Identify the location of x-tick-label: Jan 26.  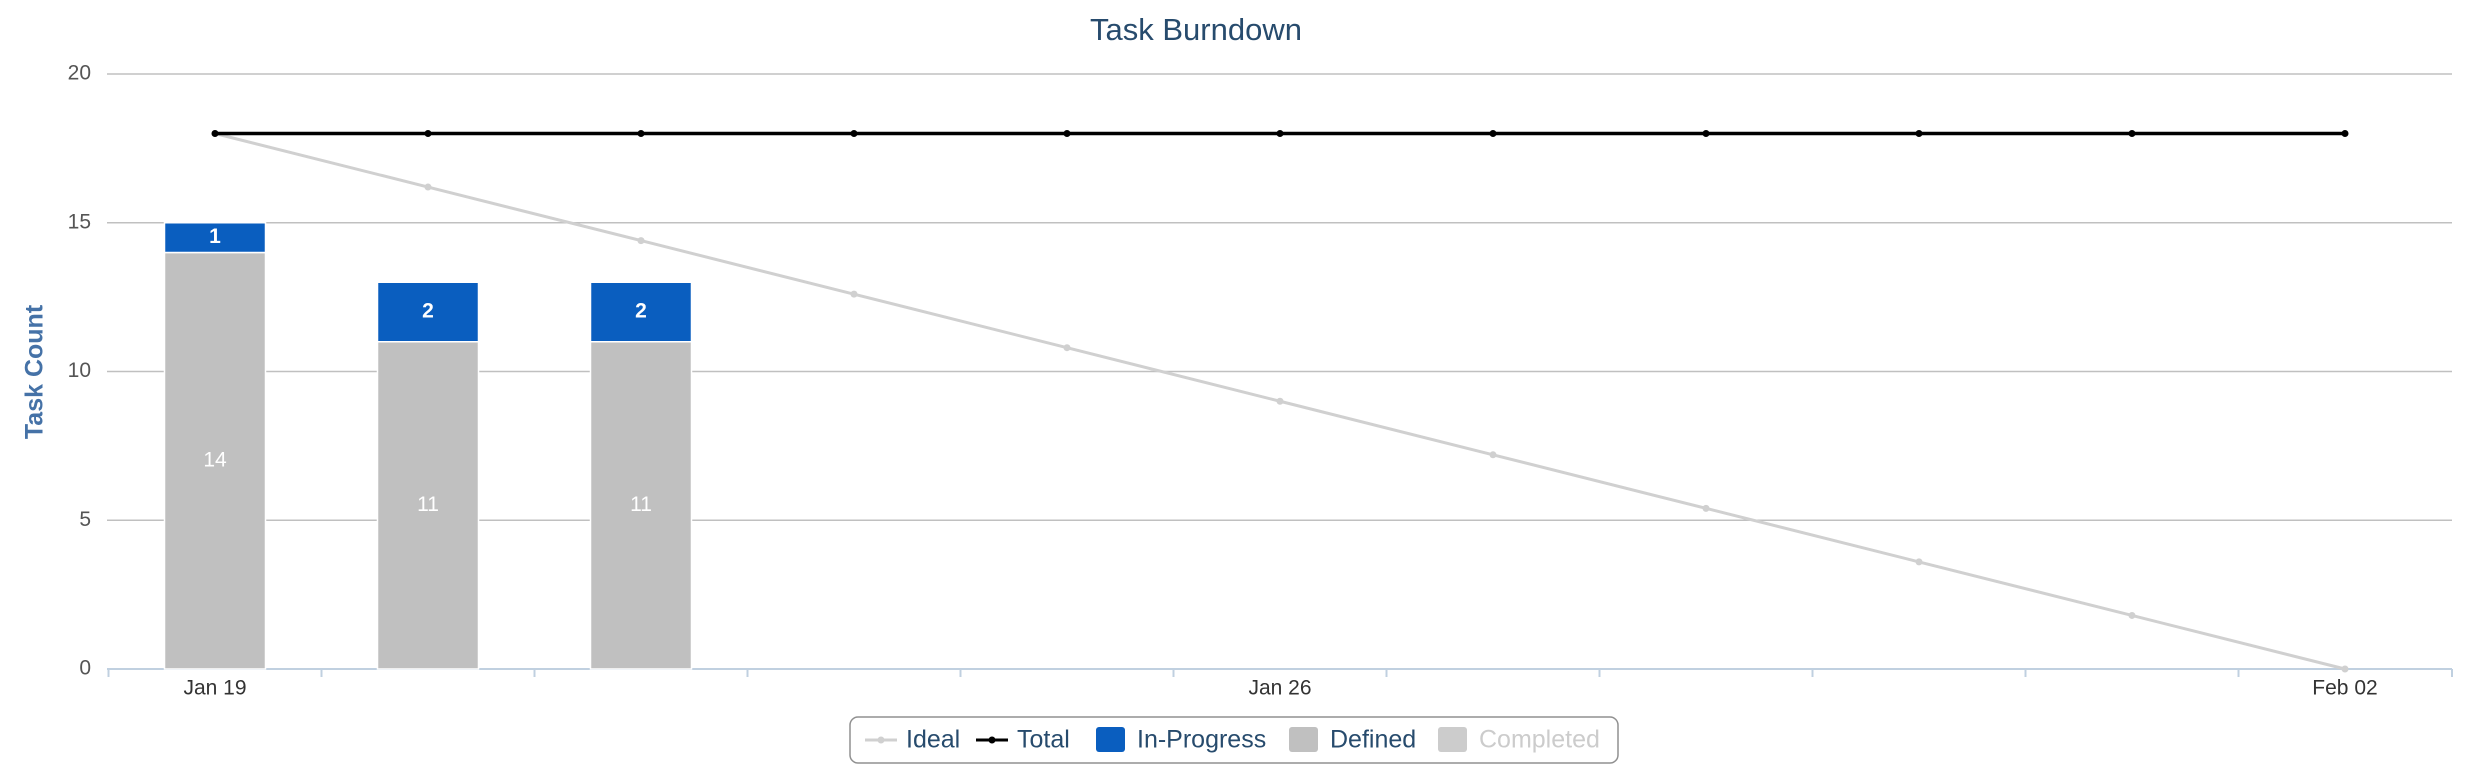
(1279, 688).